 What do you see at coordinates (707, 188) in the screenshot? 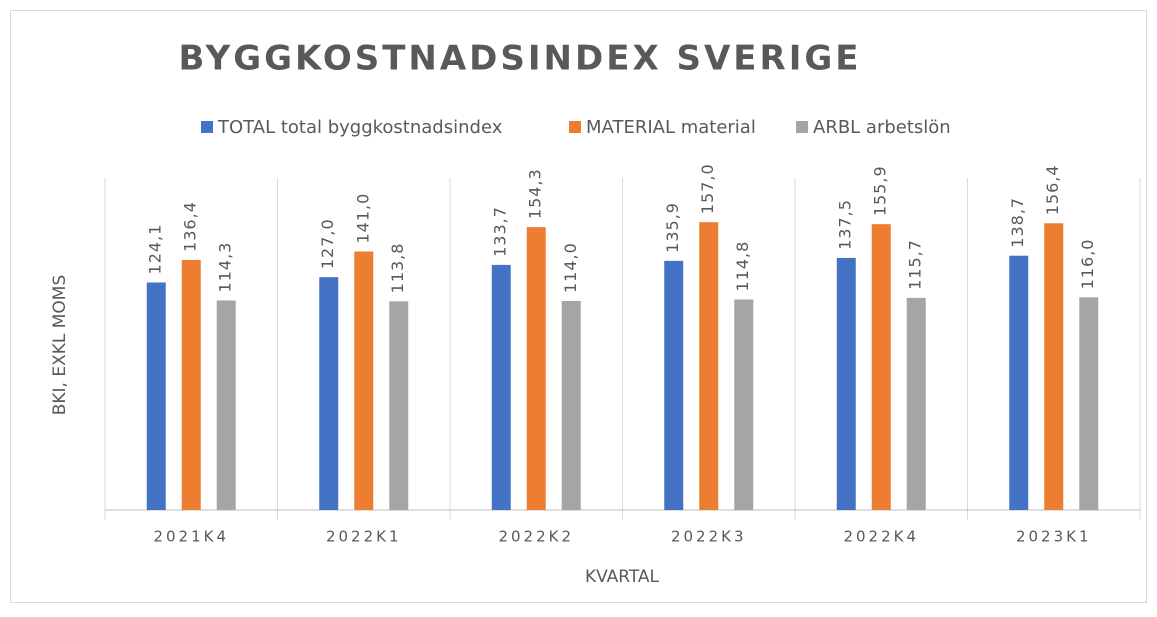
I see `value-label: 157,0` at bounding box center [707, 188].